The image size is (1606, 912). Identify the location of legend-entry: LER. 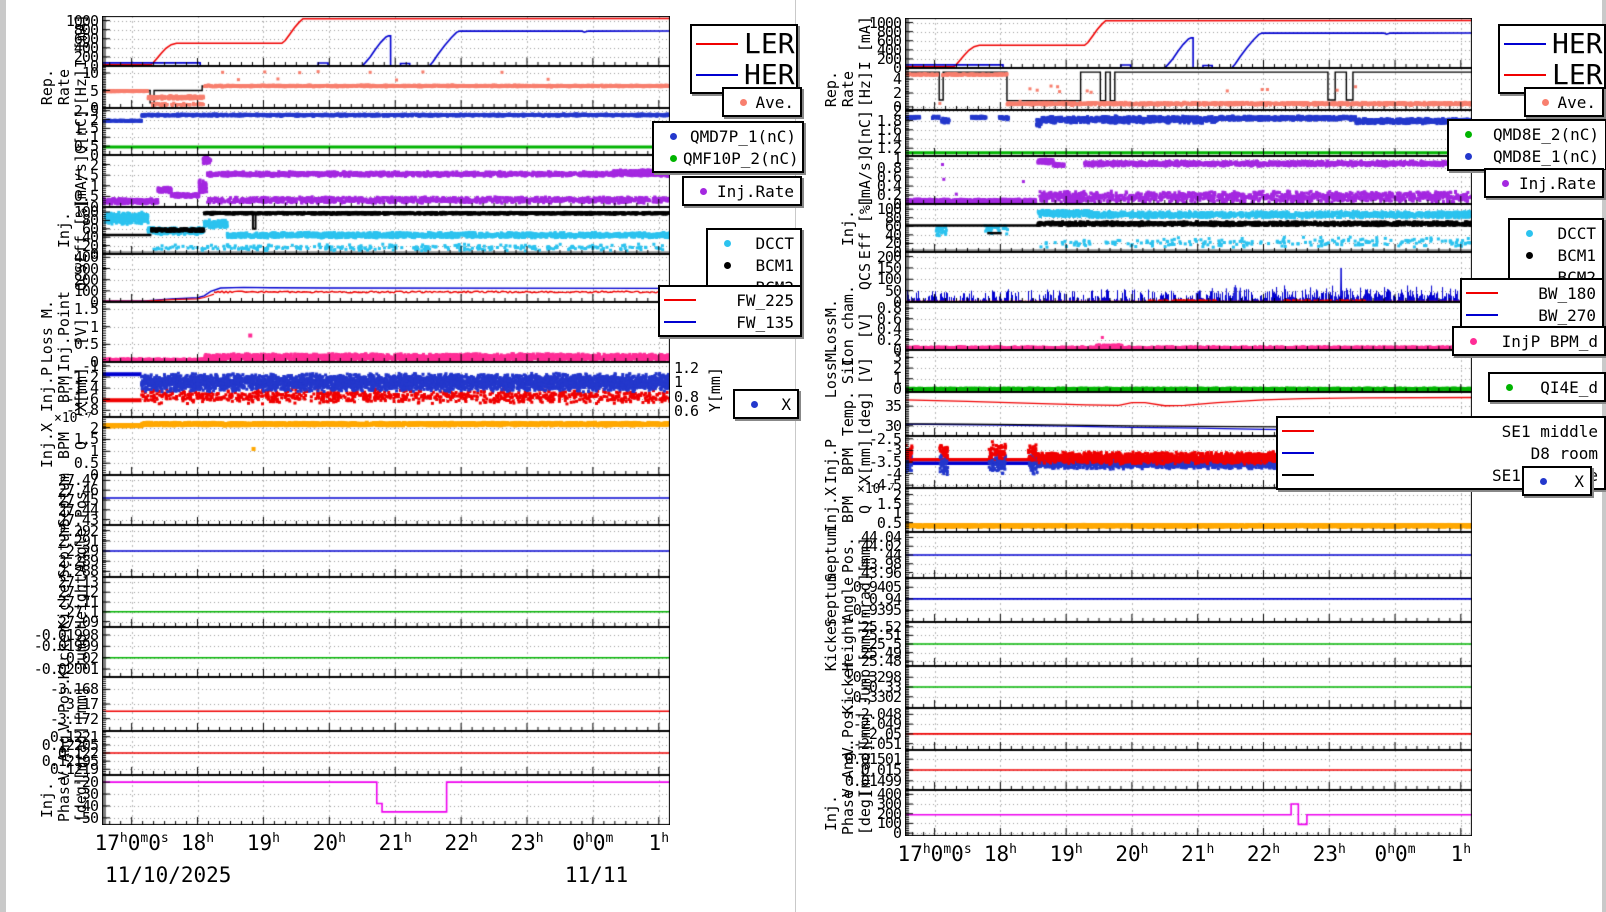
(1553, 74).